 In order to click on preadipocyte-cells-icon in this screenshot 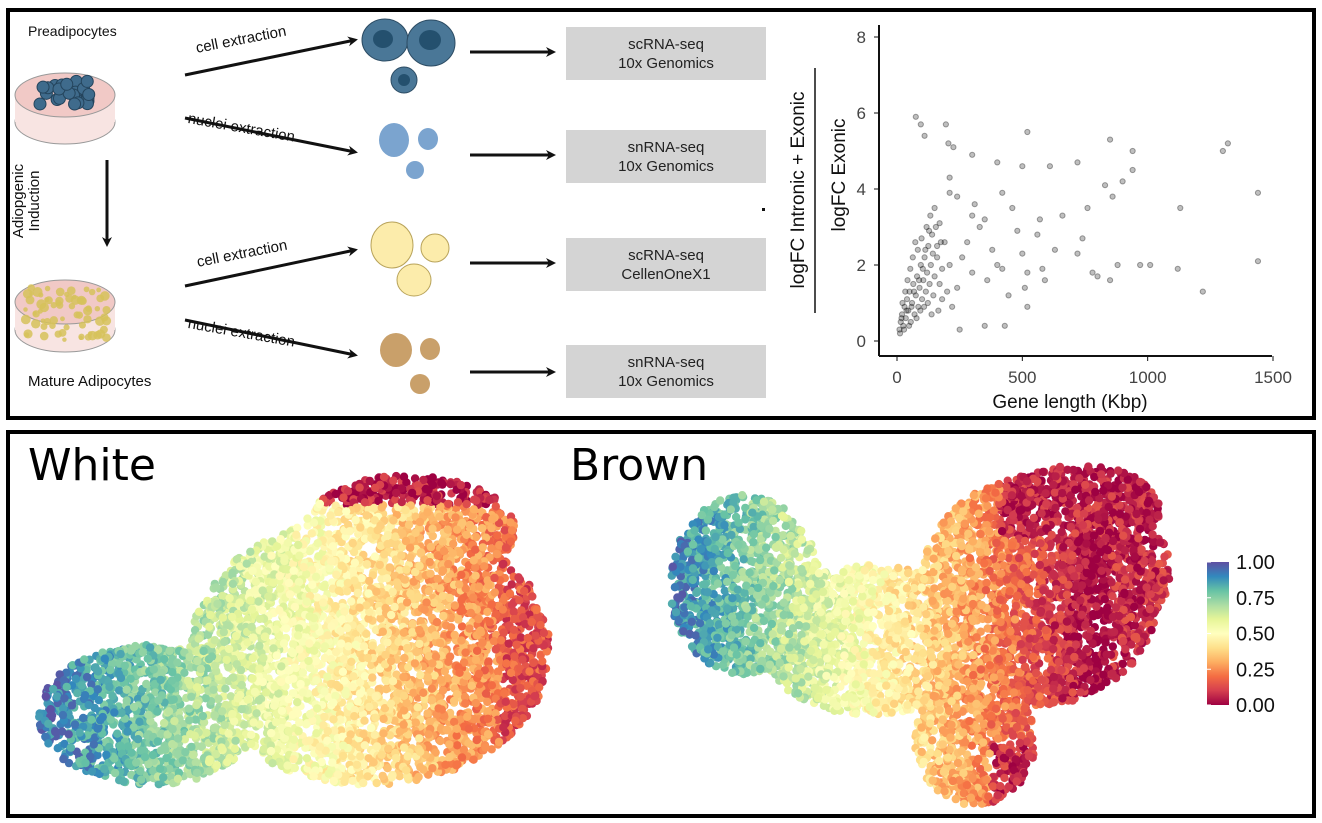, I will do `click(408, 56)`.